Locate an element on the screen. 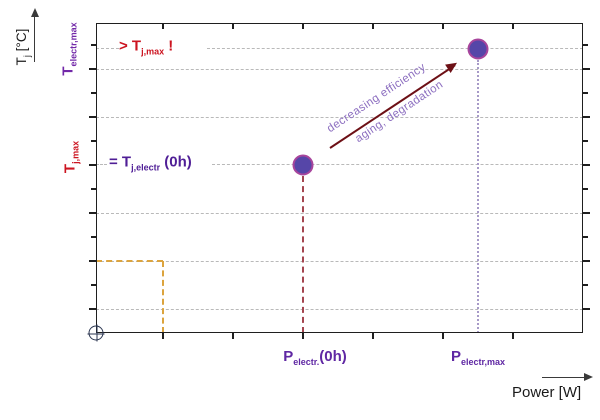 The height and width of the screenshot is (420, 600). y-tick-label-t-j-max: Tj,max is located at coordinates (71, 157).